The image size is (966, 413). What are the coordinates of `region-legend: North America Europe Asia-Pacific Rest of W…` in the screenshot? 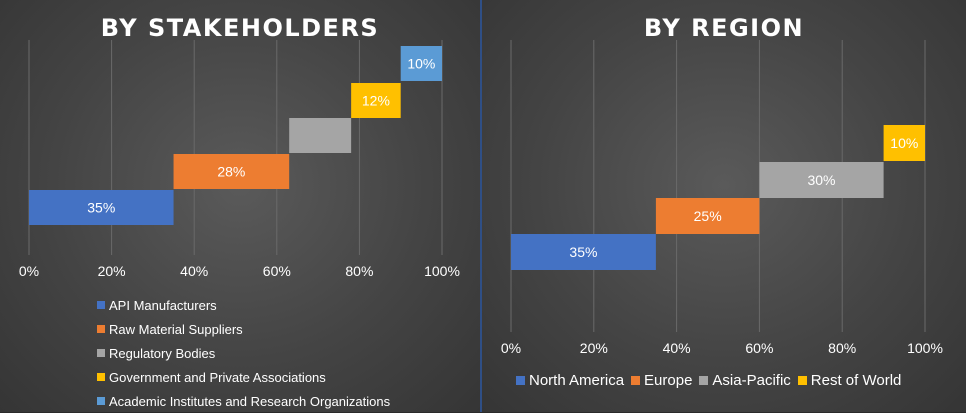 It's located at (712, 380).